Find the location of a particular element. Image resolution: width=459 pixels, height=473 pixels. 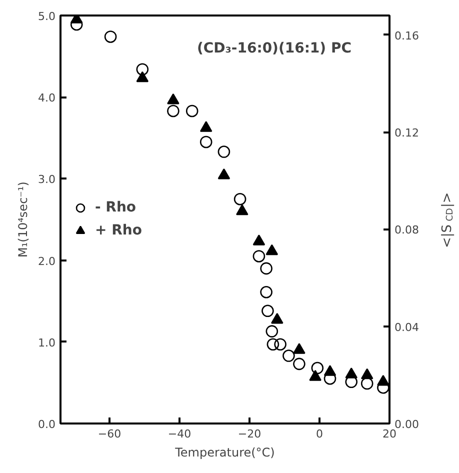

y2-tick-label: 0.12 is located at coordinates (406, 133).